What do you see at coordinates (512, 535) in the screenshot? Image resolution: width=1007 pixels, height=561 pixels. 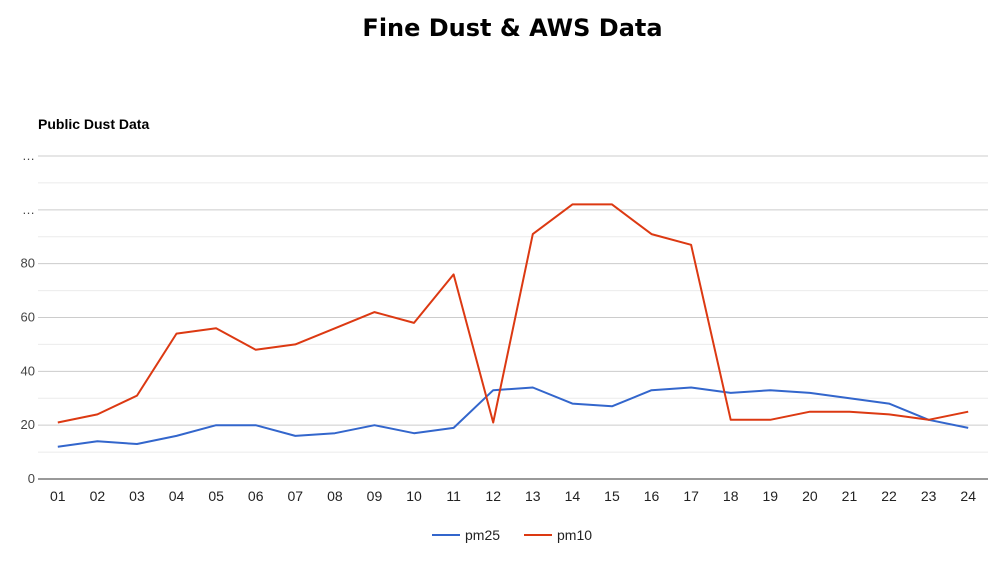 I see `legend: pm25 pm10` at bounding box center [512, 535].